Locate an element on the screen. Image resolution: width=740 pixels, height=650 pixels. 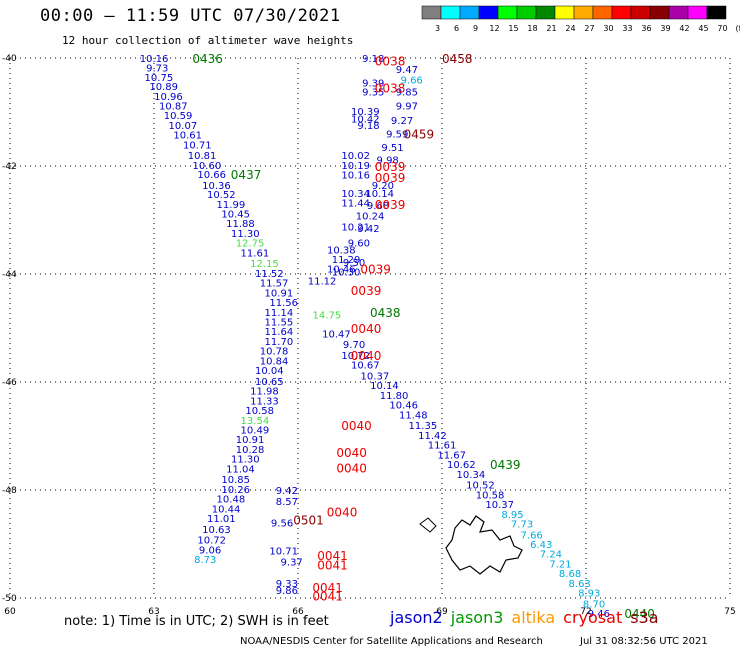
wave-height-value: 10.21 is located at coordinates (355, 227).